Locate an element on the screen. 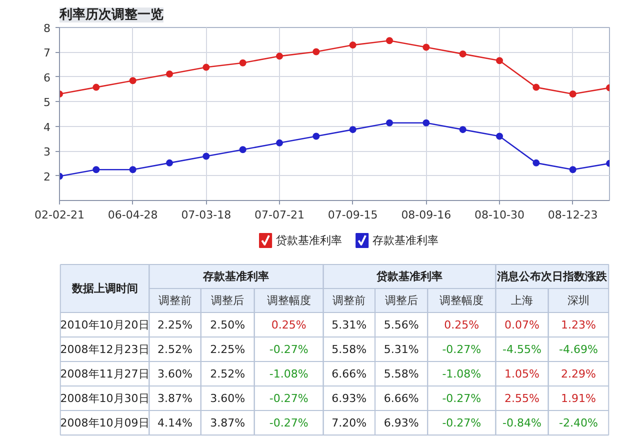 The image size is (638, 436). x-tick-label: 07-09-15 is located at coordinates (353, 215).